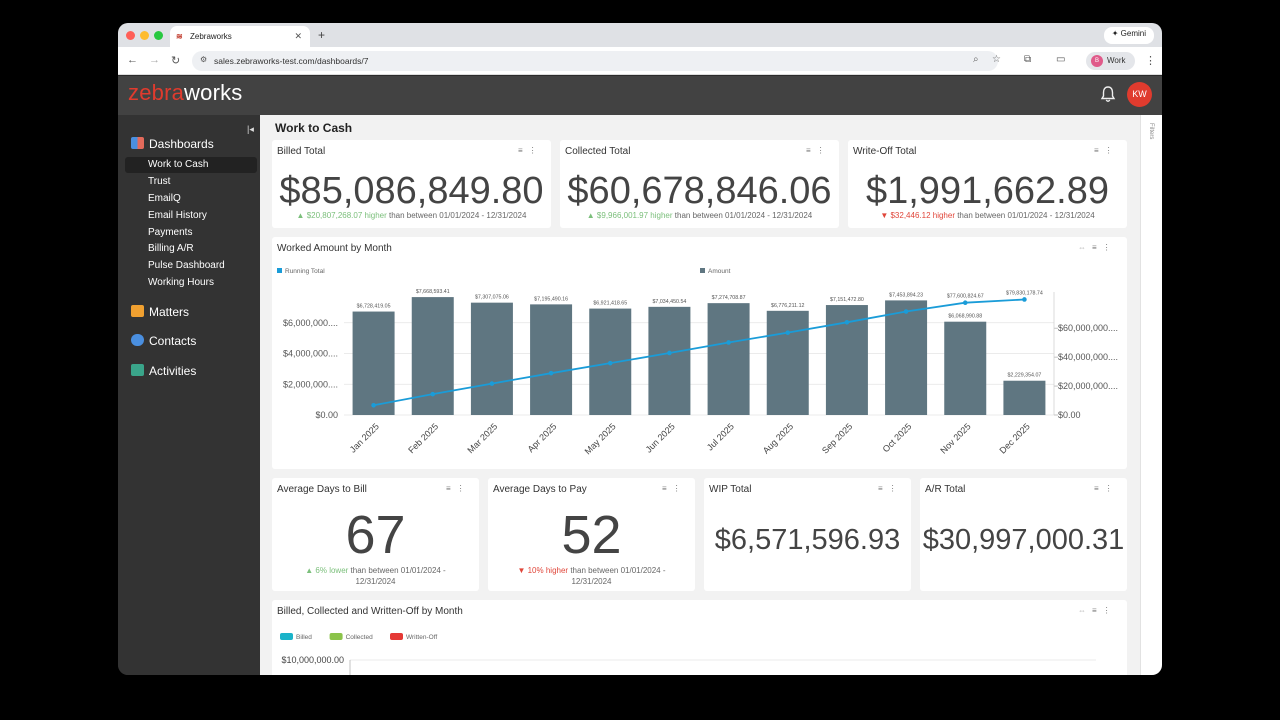  Describe the element at coordinates (1151, 395) in the screenshot. I see `filters-panel-toggle: Filters` at that location.